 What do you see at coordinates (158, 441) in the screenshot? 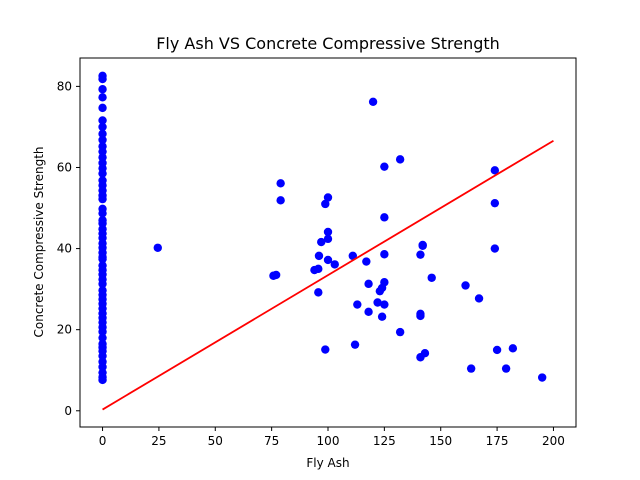
I see `x-tick-label: 25` at bounding box center [158, 441].